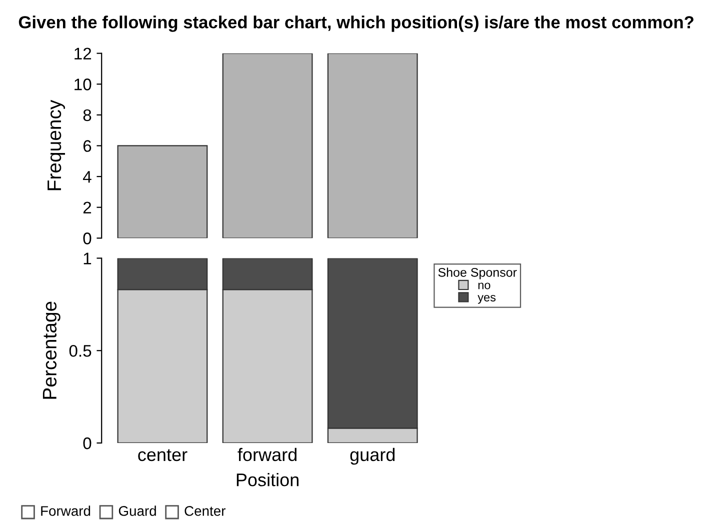 The image size is (728, 528). I want to click on y-tick-label: 4, so click(87, 177).